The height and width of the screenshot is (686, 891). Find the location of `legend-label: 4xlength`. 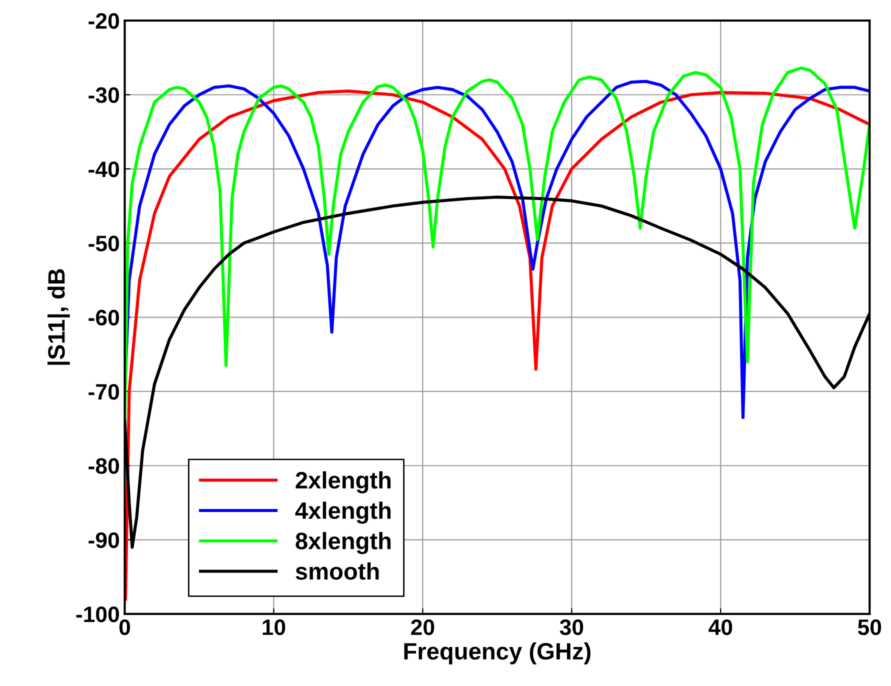

legend-label: 4xlength is located at coordinates (343, 513).